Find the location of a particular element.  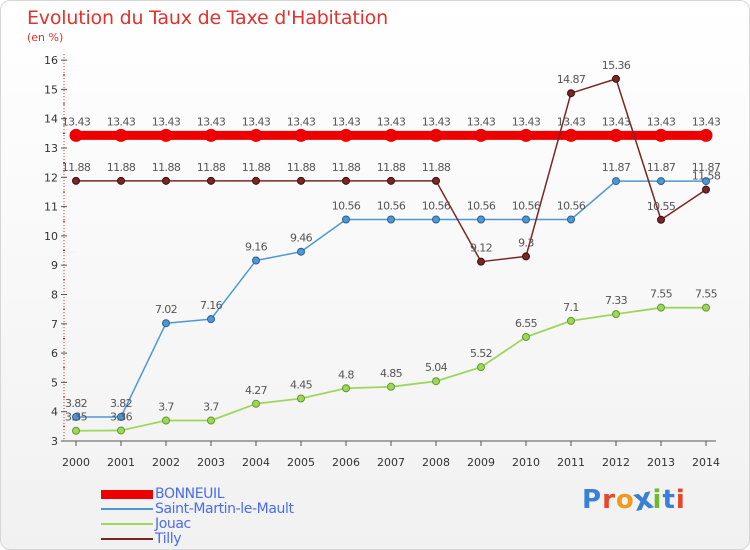

unit-label: (en %) is located at coordinates (45, 37).